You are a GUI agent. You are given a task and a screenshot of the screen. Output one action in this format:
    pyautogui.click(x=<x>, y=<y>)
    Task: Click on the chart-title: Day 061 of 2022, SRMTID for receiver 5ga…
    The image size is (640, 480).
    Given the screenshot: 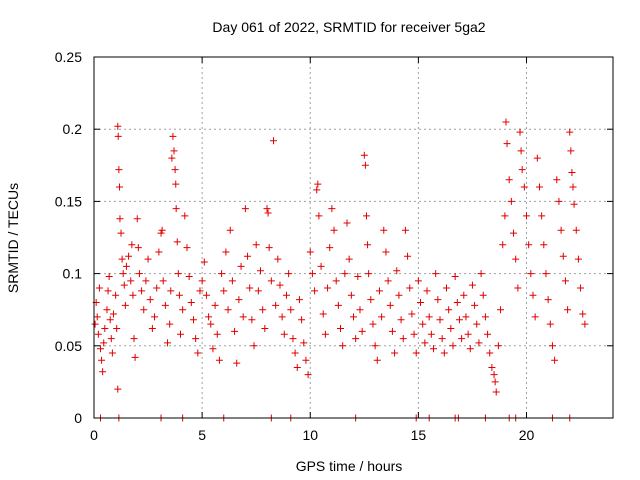 What is the action you would take?
    pyautogui.click(x=348, y=27)
    